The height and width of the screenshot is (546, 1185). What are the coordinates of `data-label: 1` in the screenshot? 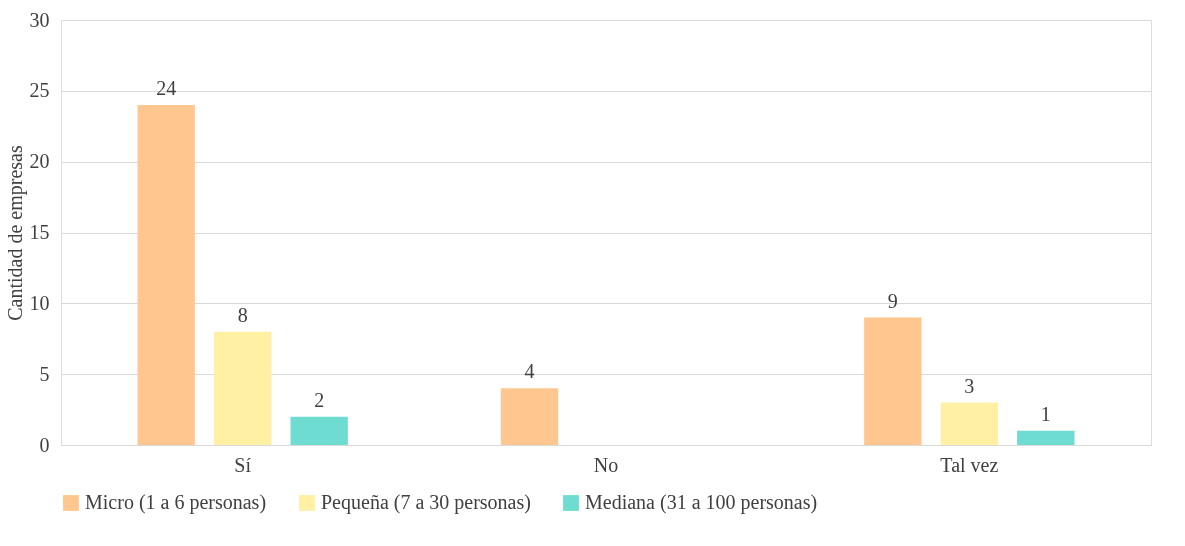 It's located at (1045, 413).